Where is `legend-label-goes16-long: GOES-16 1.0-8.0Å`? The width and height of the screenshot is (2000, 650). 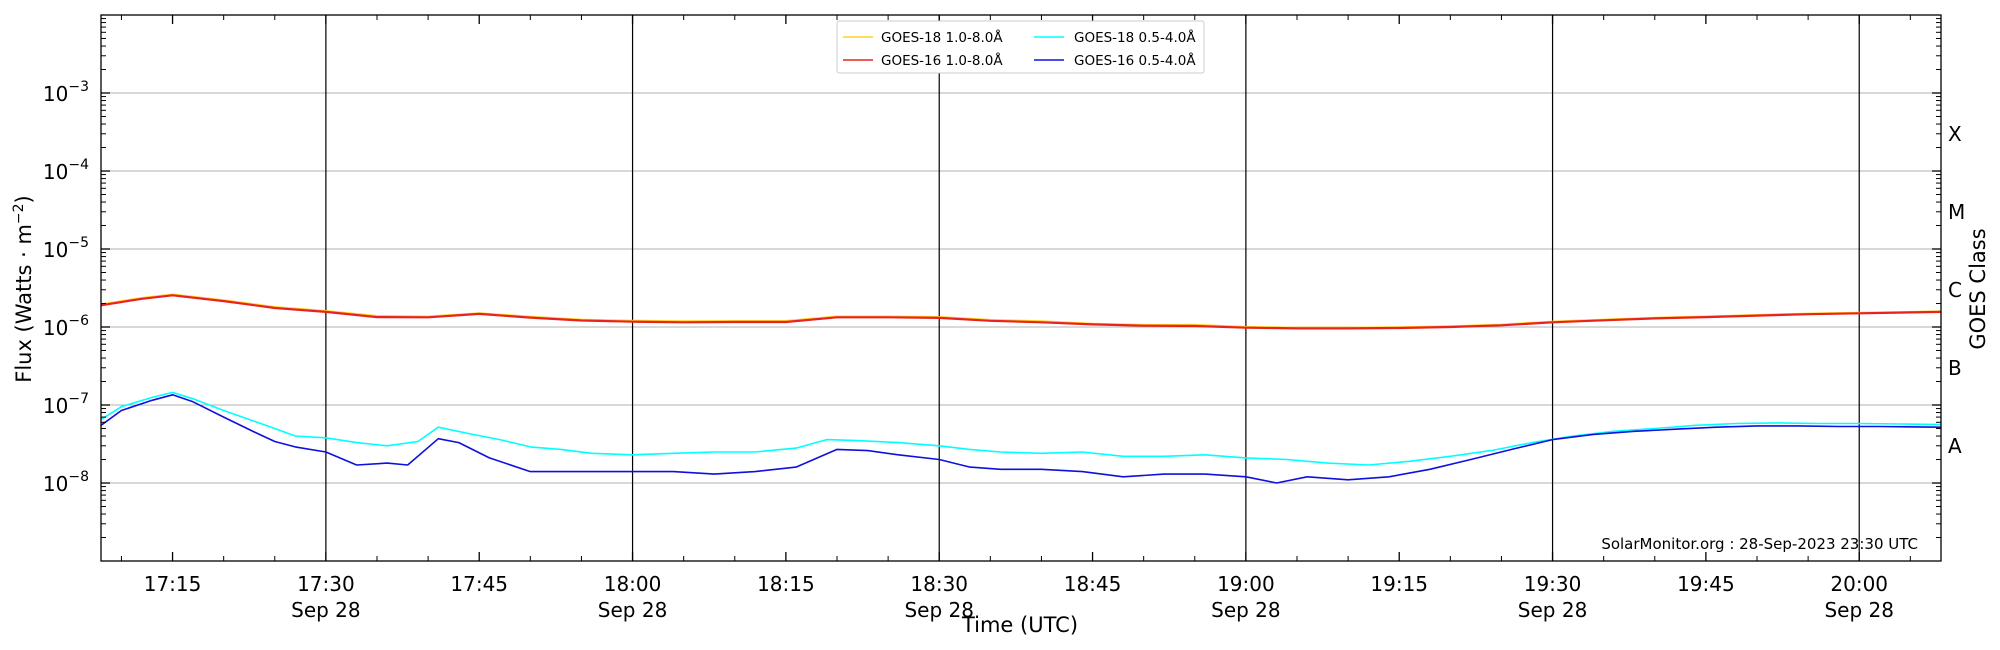 legend-label-goes16-long: GOES-16 1.0-8.0Å is located at coordinates (942, 60).